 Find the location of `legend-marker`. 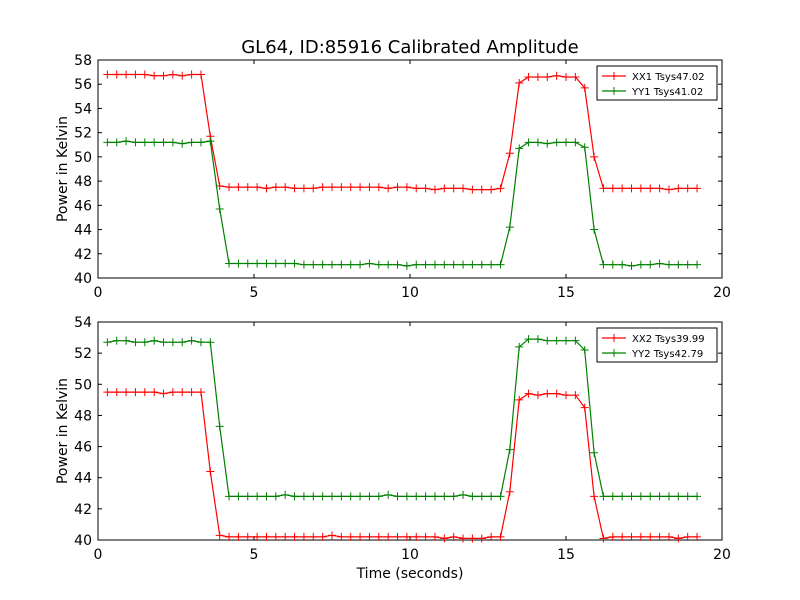

legend-marker is located at coordinates (614, 338).